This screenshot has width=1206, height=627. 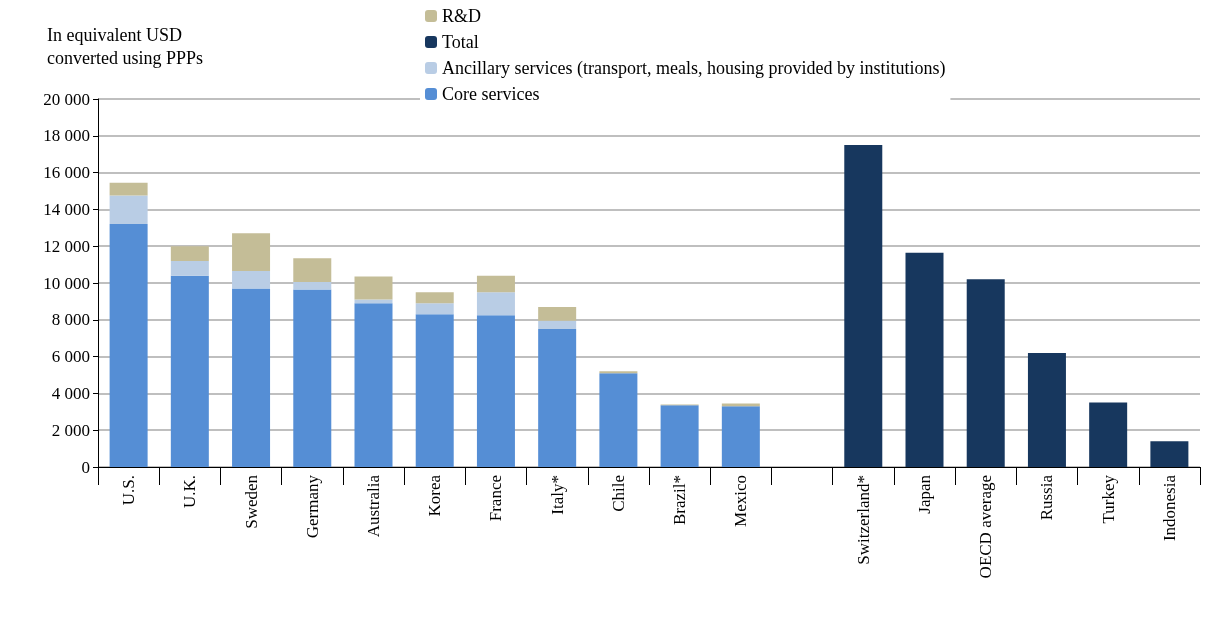 What do you see at coordinates (70, 430) in the screenshot?
I see `y-tick-label: 2 000` at bounding box center [70, 430].